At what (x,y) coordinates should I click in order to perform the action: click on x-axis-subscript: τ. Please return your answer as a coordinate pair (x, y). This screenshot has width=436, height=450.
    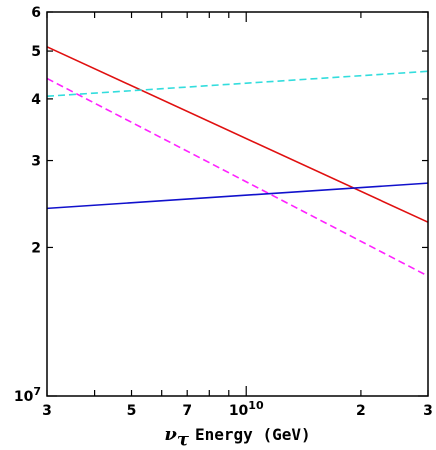
    Looking at the image, I should click on (183, 439).